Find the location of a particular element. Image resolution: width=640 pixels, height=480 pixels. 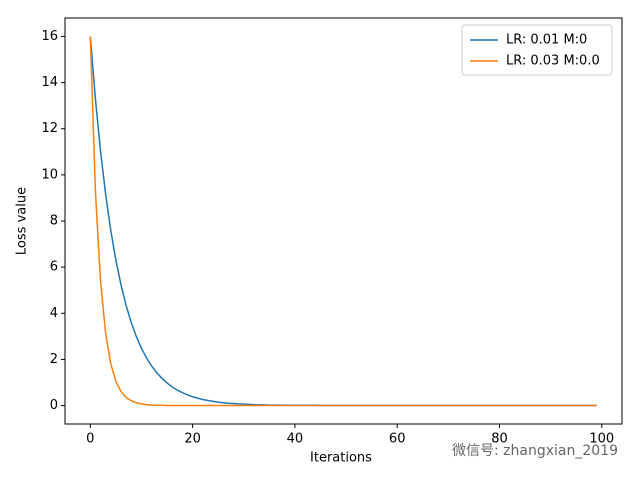

y-tick-label: 6 is located at coordinates (54, 267).